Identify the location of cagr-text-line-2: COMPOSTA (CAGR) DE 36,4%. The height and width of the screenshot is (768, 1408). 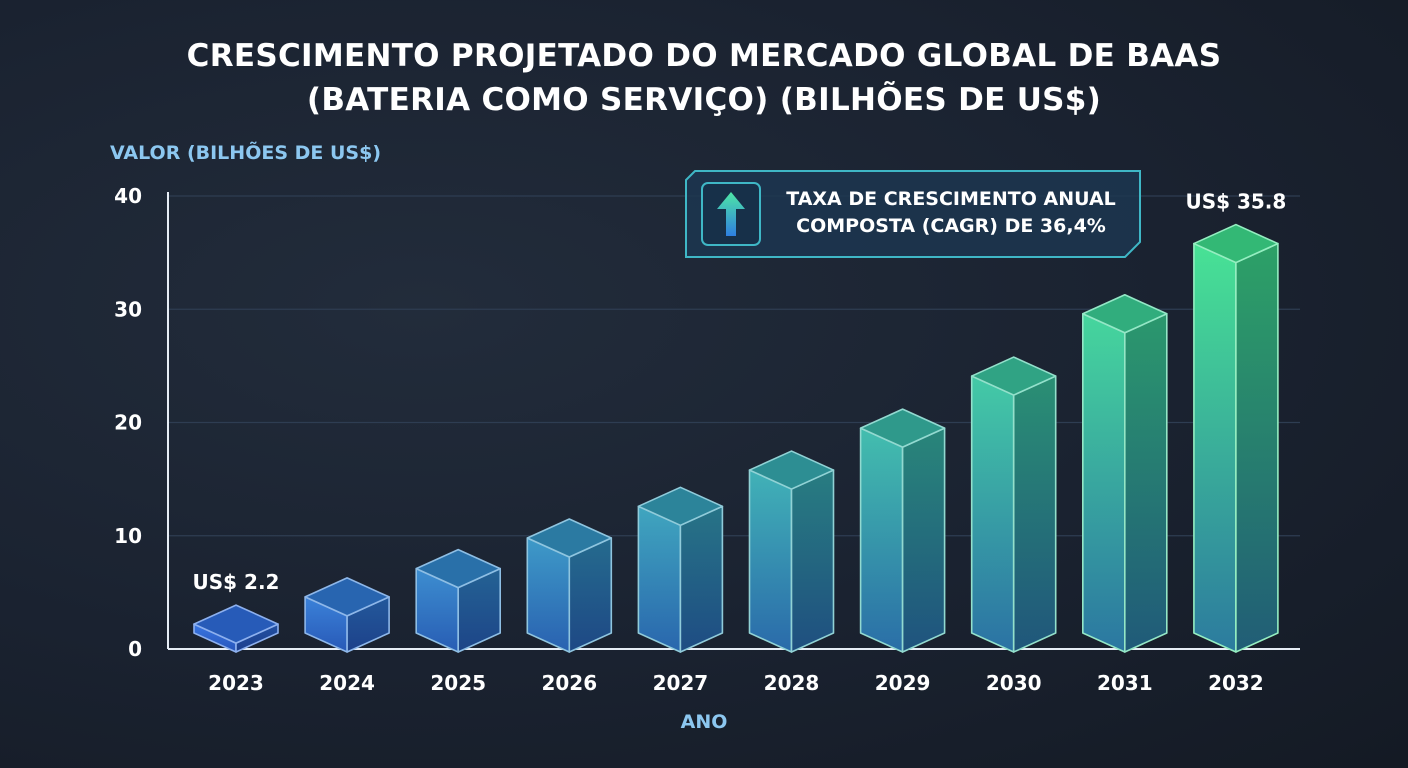
(951, 226).